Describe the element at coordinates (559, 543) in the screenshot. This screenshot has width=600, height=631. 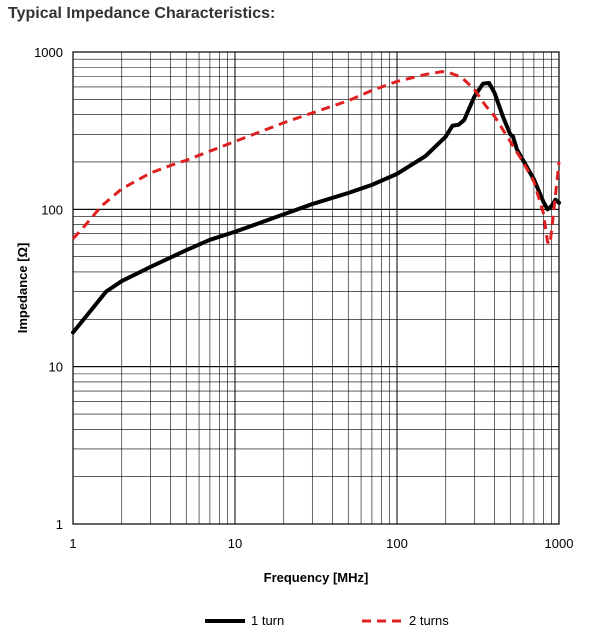
I see `x-tick-label: 1000` at that location.